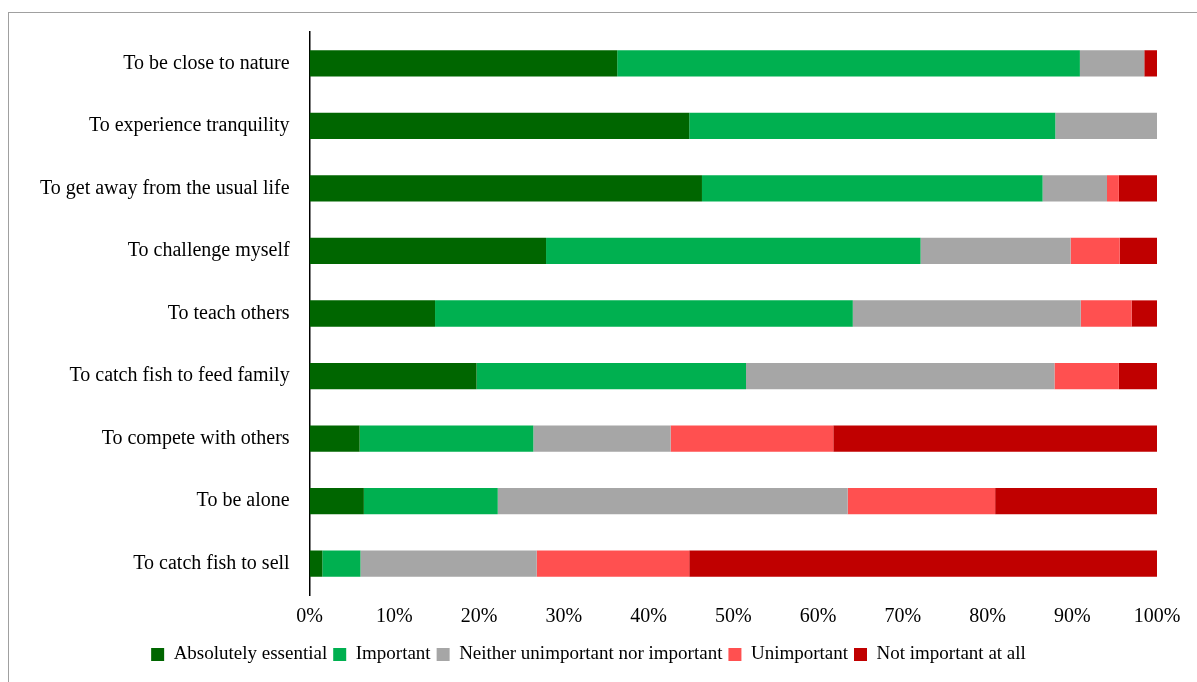  Describe the element at coordinates (903, 615) in the screenshot. I see `x-tick-label: 70%` at that location.